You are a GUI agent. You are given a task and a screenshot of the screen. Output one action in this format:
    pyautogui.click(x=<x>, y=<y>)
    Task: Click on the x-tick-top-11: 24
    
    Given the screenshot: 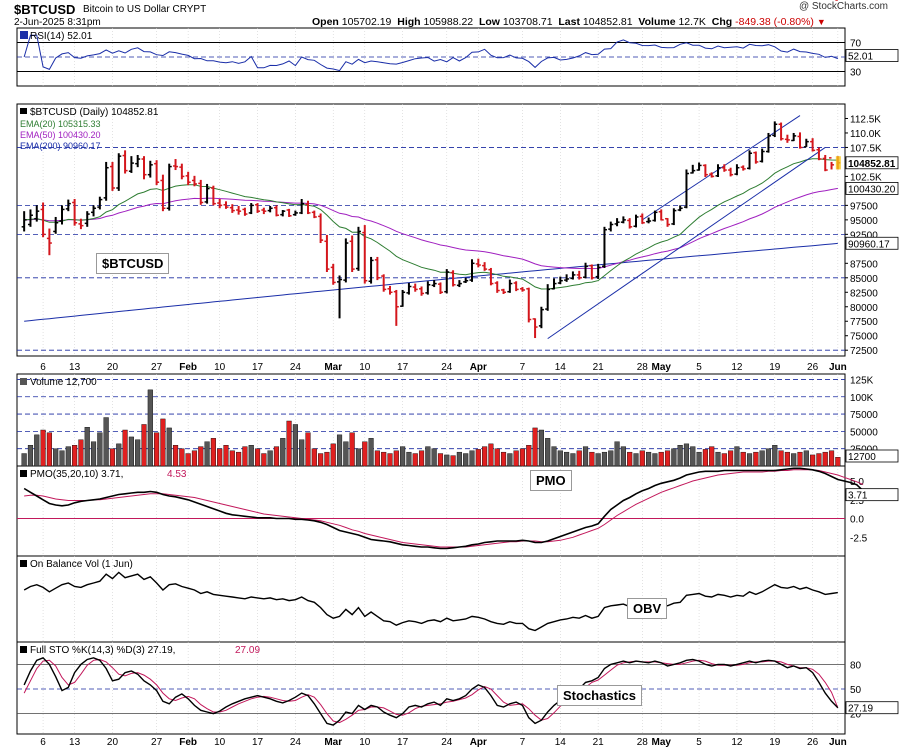 What is the action you would take?
    pyautogui.click(x=447, y=367)
    